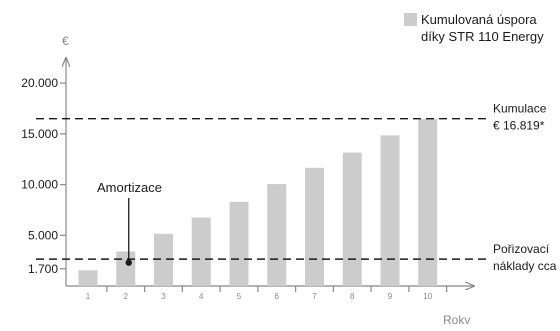 This screenshot has height=331, width=560. Describe the element at coordinates (390, 296) in the screenshot. I see `x-tick-label: 9` at that location.